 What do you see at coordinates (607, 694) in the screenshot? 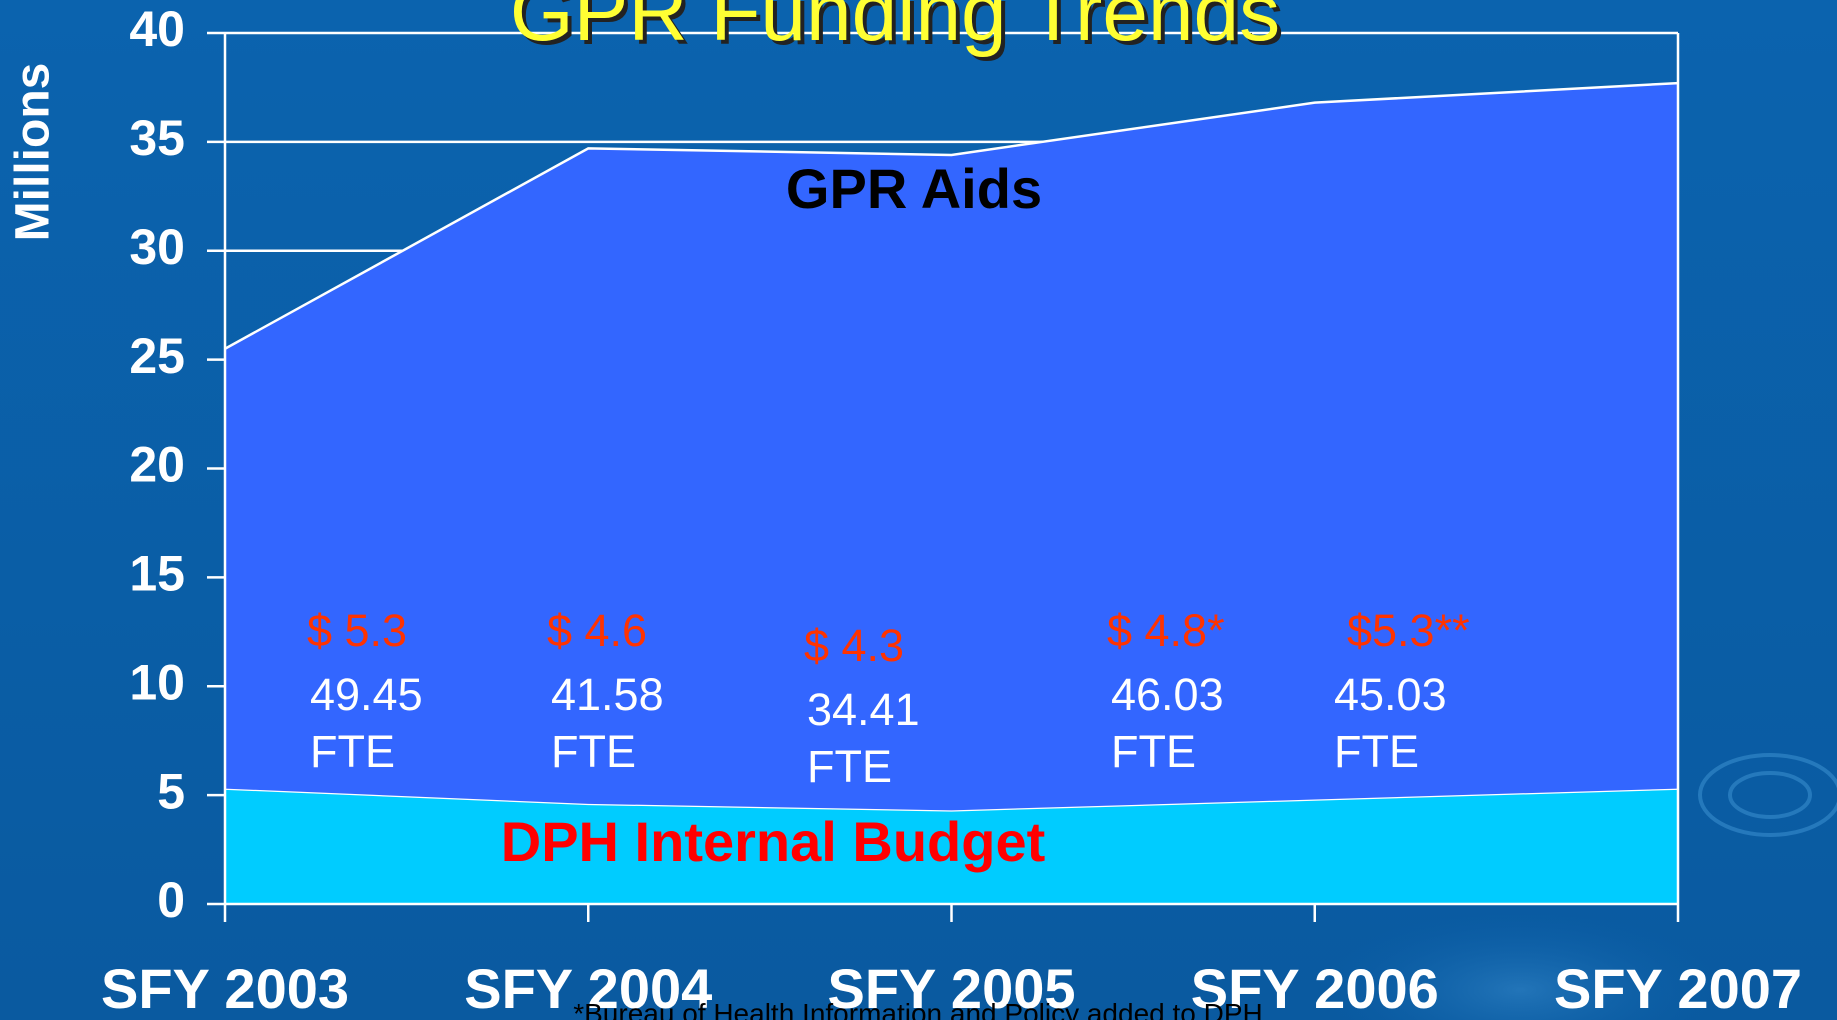
I see `annotation-fte: 41.58` at bounding box center [607, 694].